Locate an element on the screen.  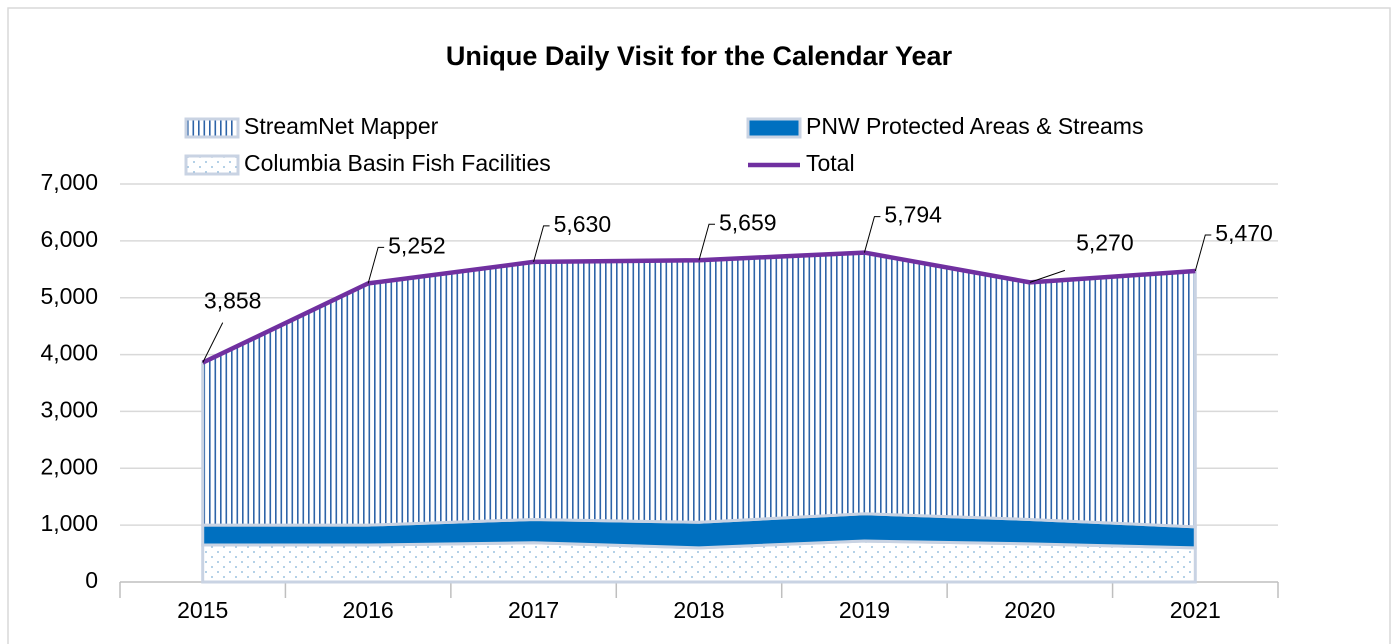
x-tick-label: 2015 is located at coordinates (202, 610).